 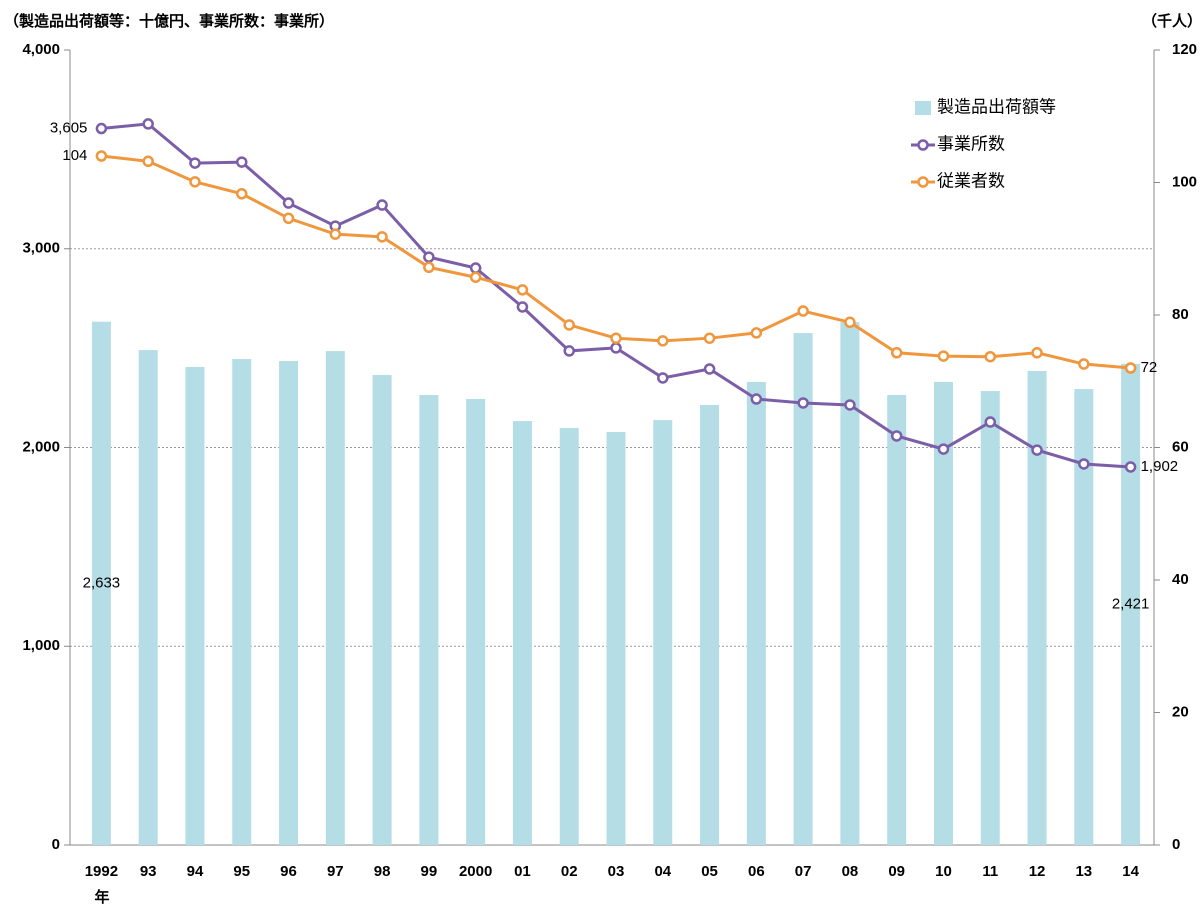 I want to click on x-tick-label: 03, so click(x=616, y=871).